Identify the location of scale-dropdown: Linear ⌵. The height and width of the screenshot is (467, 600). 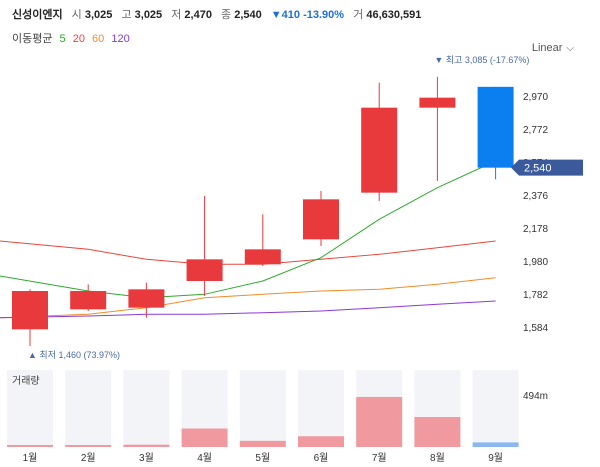
(553, 48).